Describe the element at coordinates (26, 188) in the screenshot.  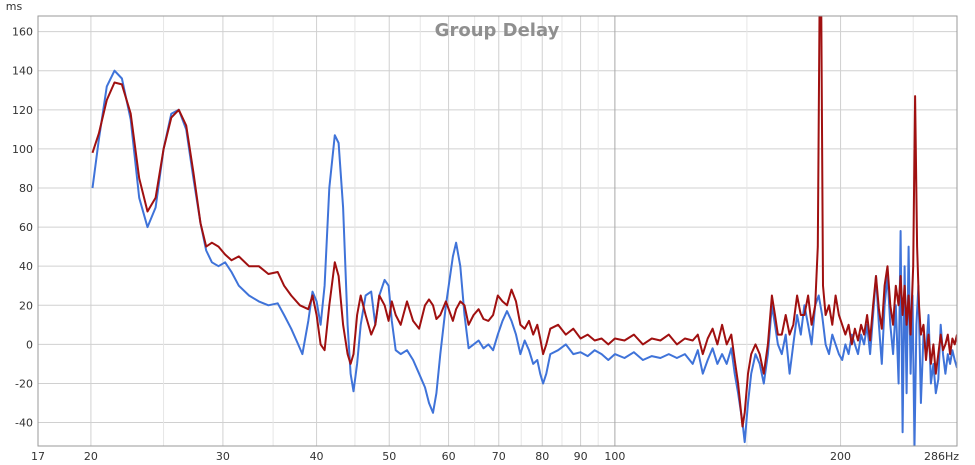
I see `y-tick-label: 80` at that location.